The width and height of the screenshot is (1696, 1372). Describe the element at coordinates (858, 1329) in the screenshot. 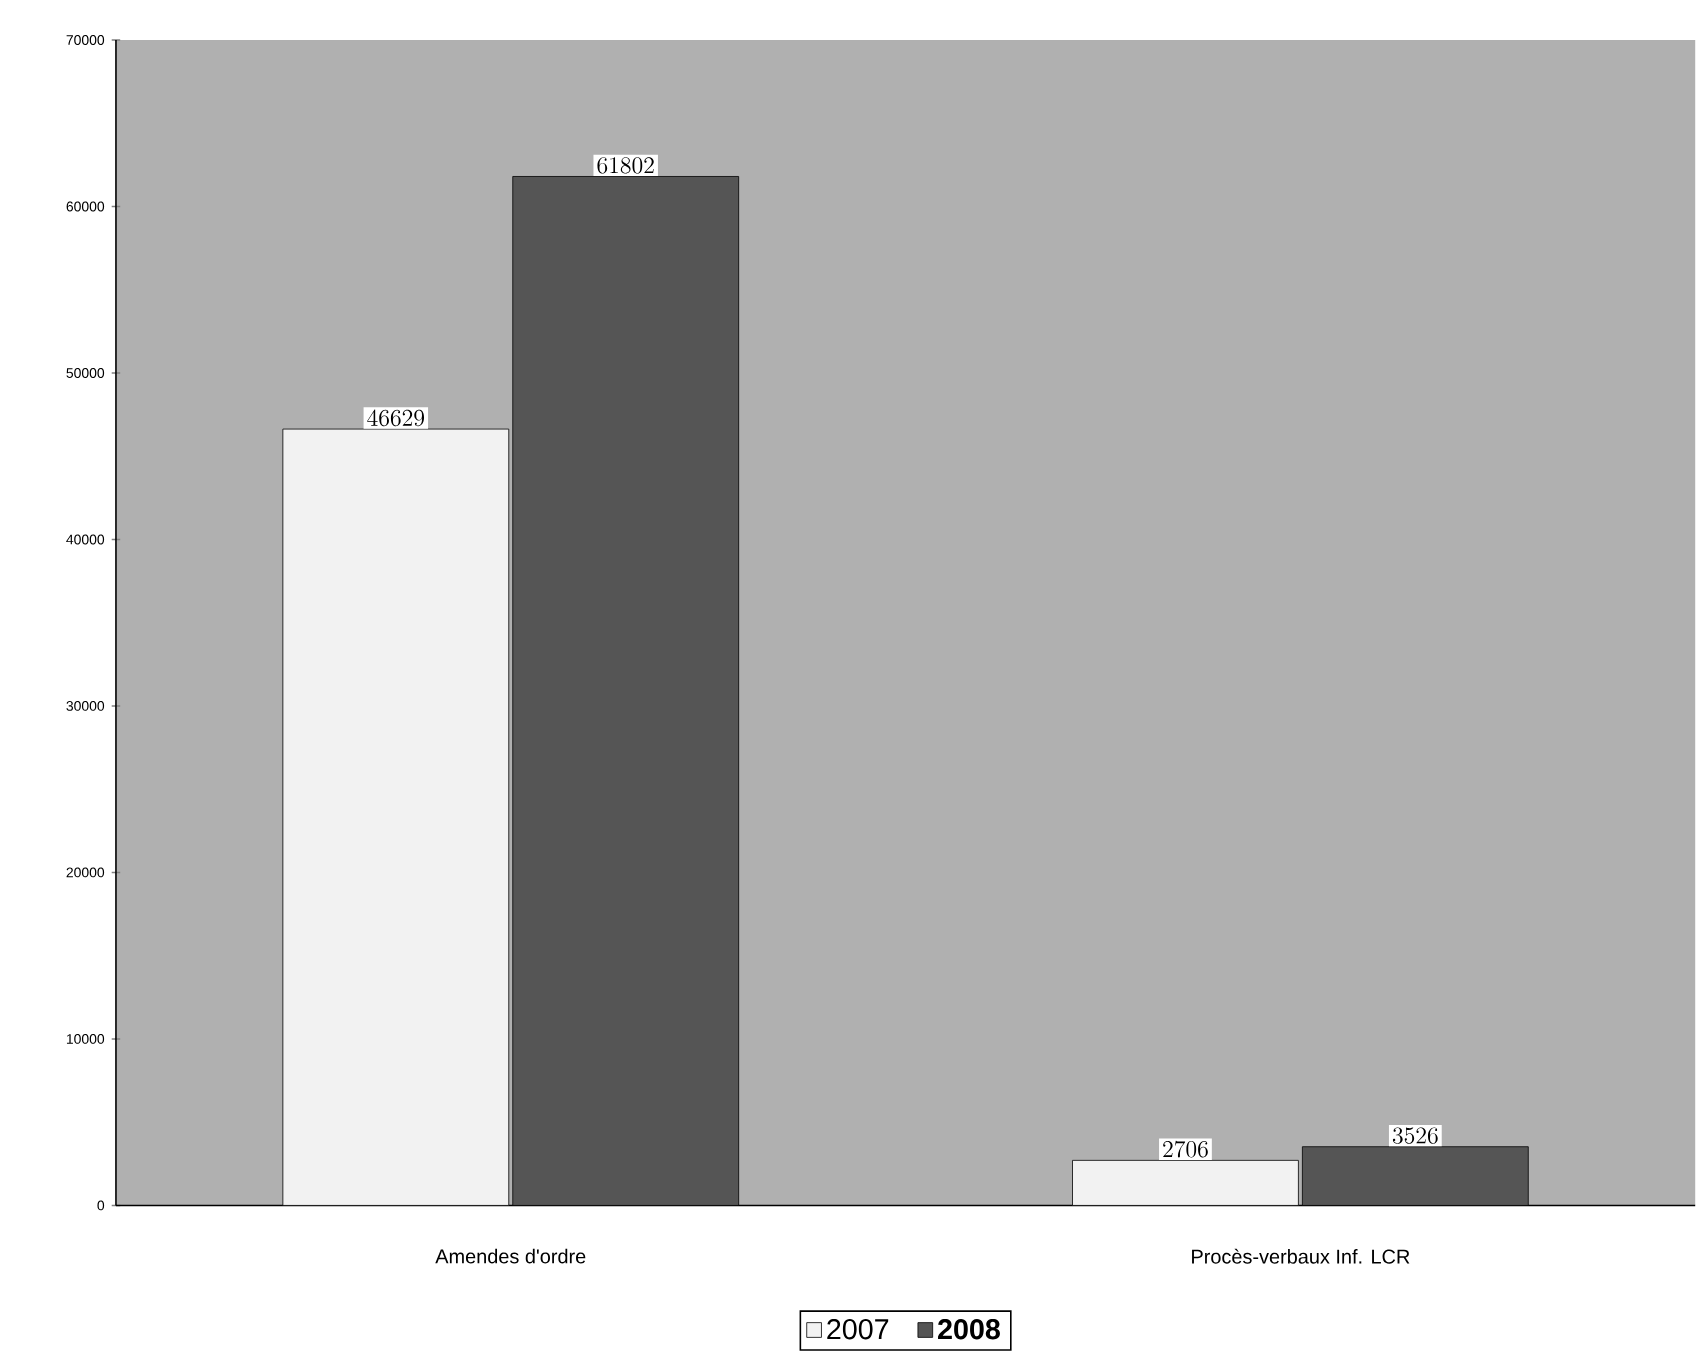

I see `legend-label: 2007` at that location.